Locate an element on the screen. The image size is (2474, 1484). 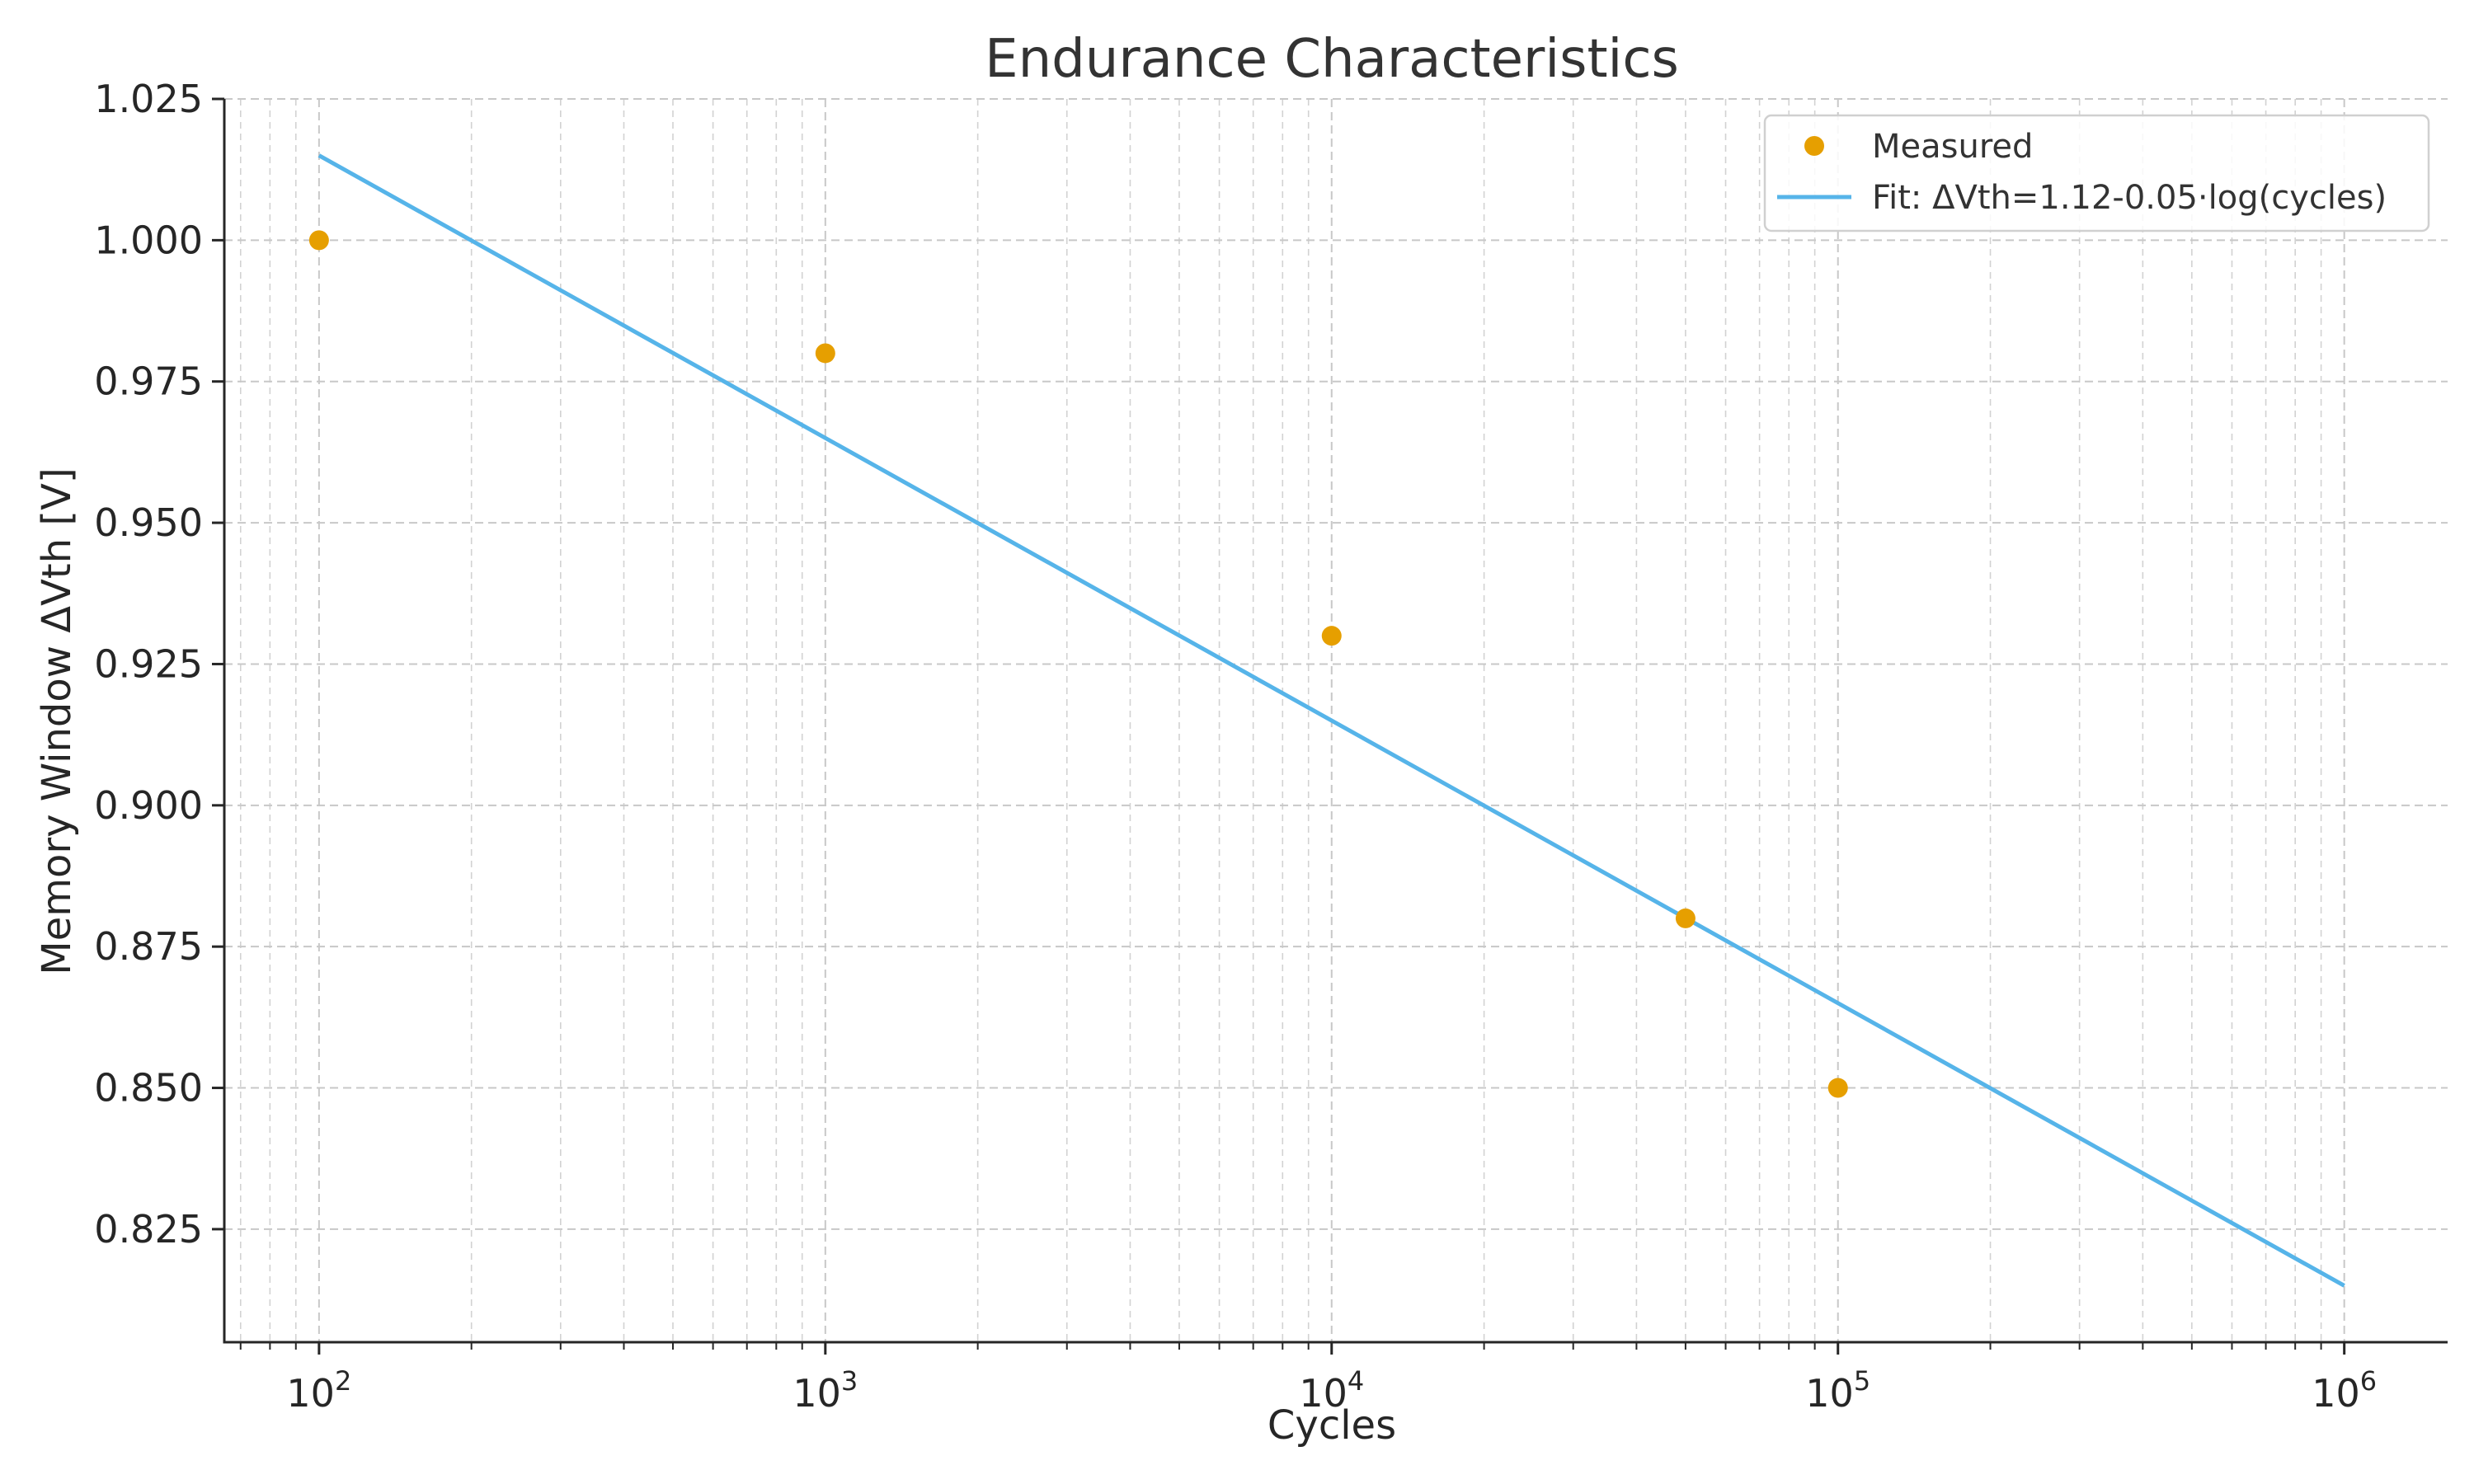
x-axis-label: Cycles is located at coordinates (1332, 1425).